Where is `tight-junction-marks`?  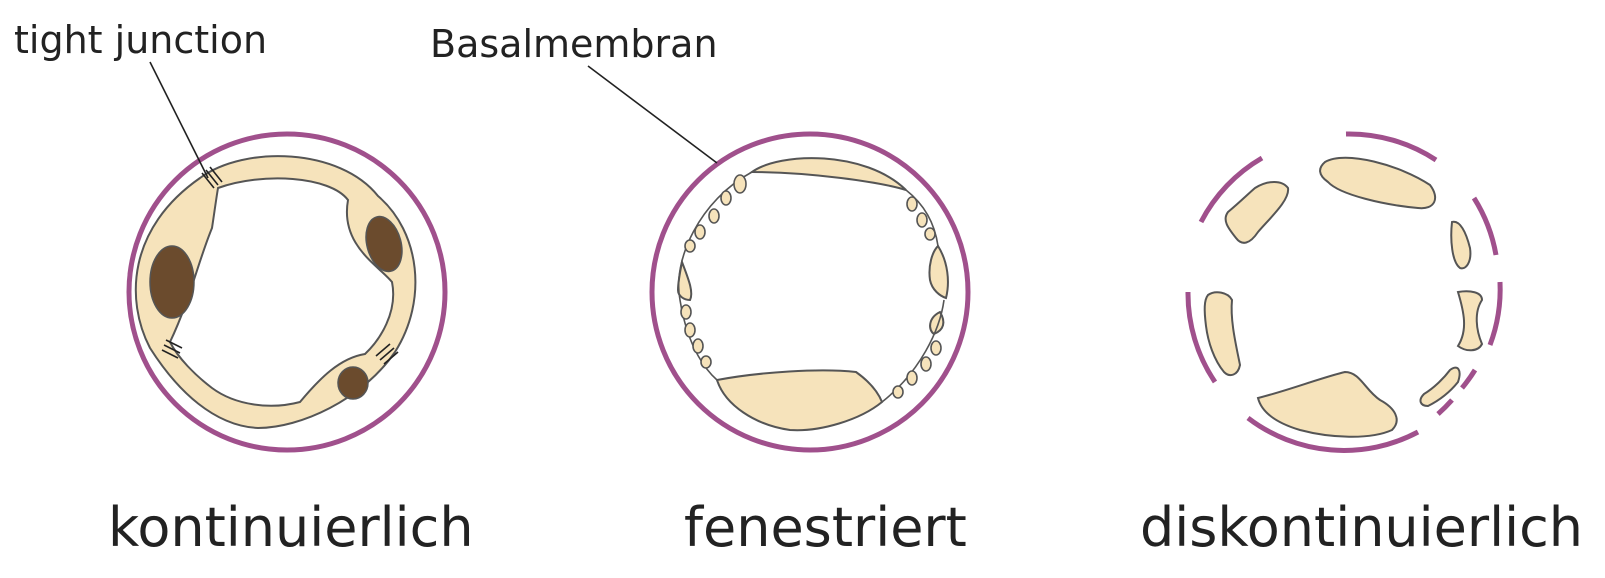
tight-junction-marks is located at coordinates (280, 265).